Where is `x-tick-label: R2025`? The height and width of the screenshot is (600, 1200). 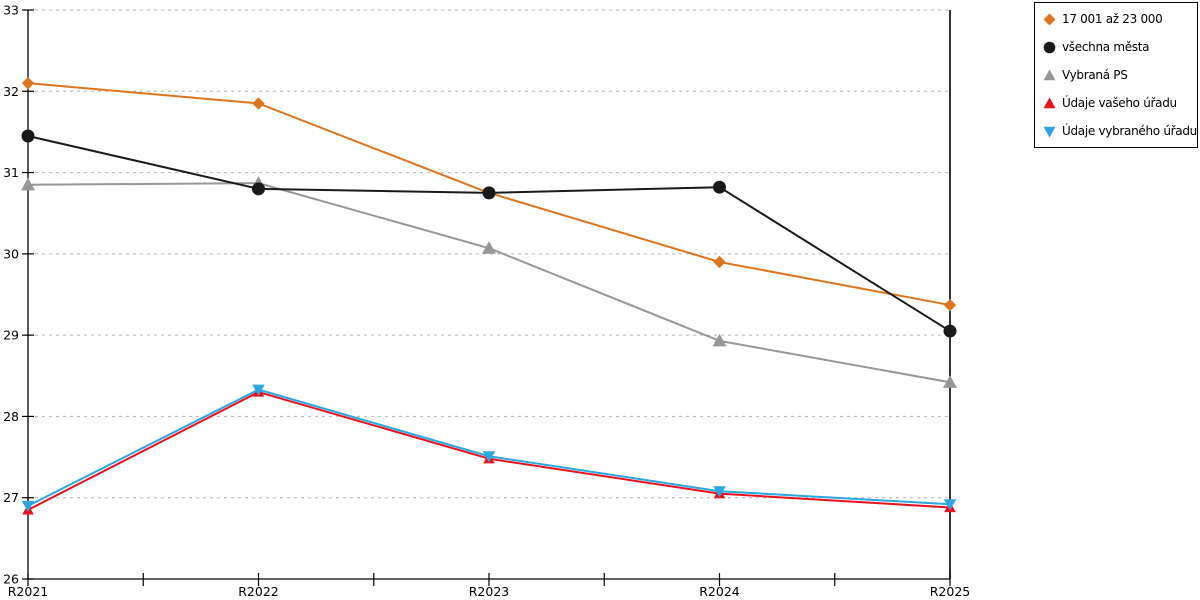
x-tick-label: R2025 is located at coordinates (950, 591).